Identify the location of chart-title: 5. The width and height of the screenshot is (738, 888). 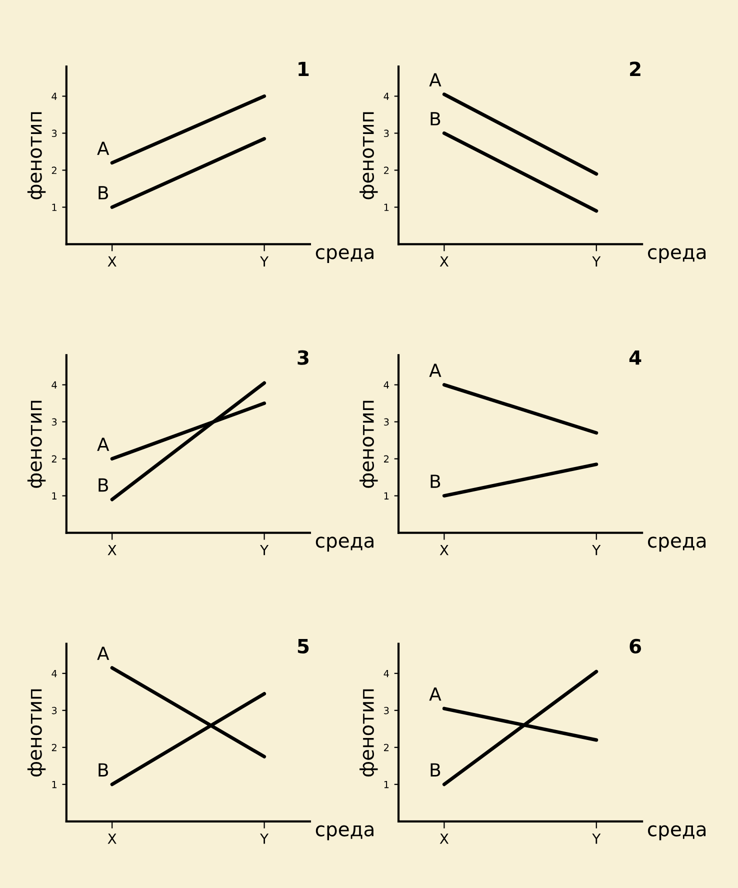
(303, 646).